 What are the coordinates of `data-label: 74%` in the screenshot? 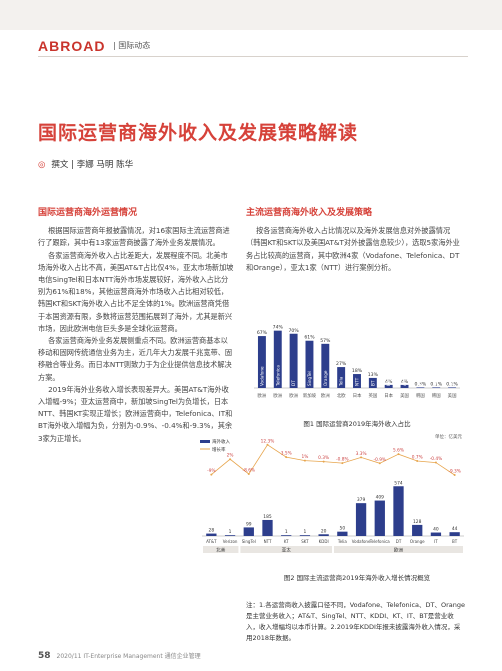 It's located at (278, 328).